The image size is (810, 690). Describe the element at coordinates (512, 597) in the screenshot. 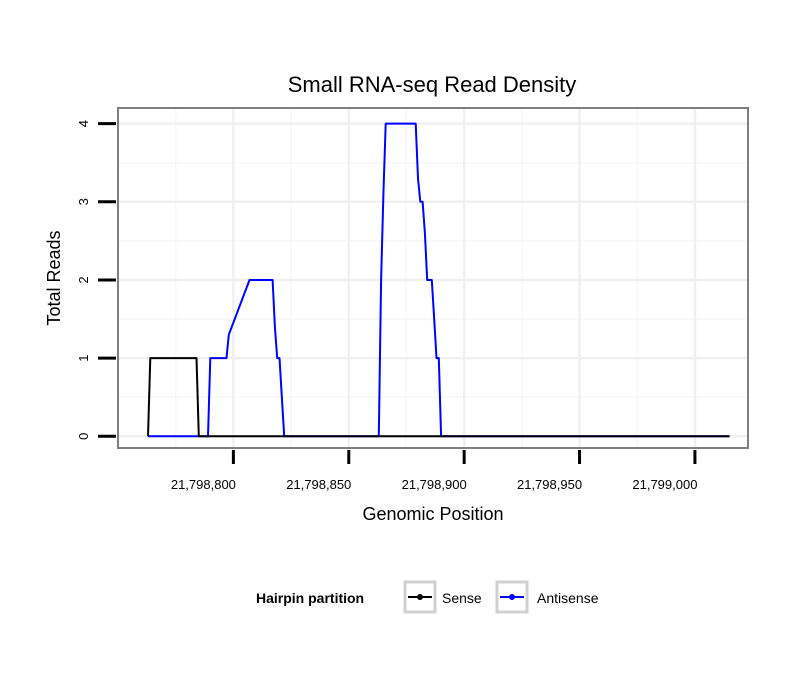

I see `legend-key-point-antisense` at that location.